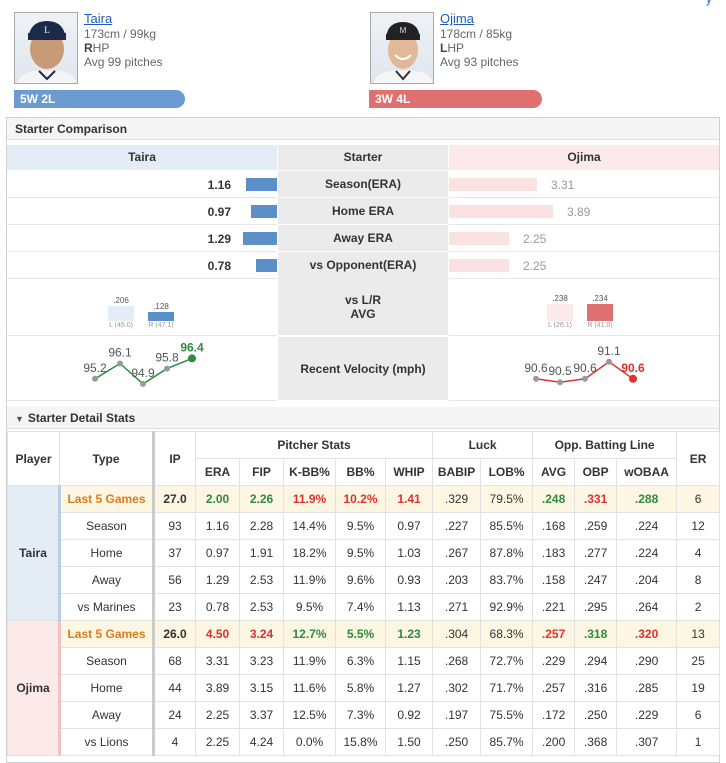 The image size is (726, 763). Describe the element at coordinates (596, 634) in the screenshot. I see `stat-cell-obp: .318` at that location.